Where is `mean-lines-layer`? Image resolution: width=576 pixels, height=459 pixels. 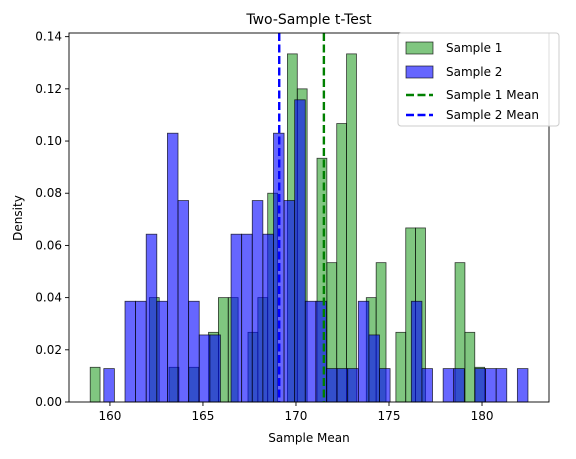
mean-lines-layer is located at coordinates (302, 217).